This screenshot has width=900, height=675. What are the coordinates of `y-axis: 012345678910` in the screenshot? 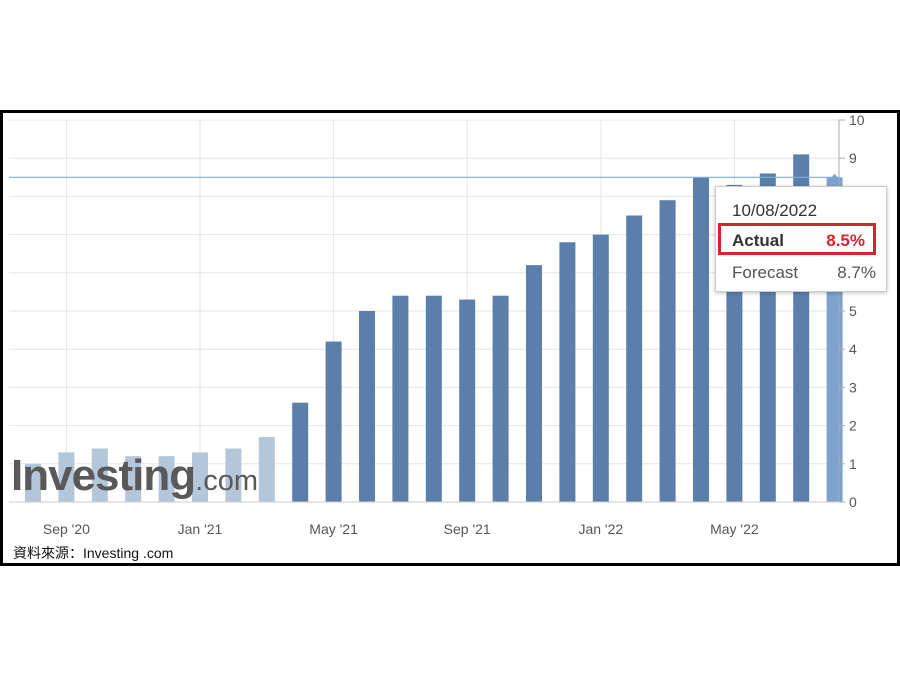 It's located at (851, 311).